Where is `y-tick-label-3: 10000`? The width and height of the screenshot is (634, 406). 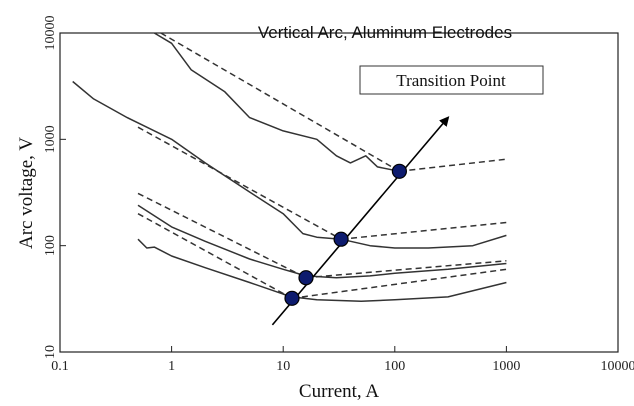 y-tick-label-3: 10000 is located at coordinates (50, 33).